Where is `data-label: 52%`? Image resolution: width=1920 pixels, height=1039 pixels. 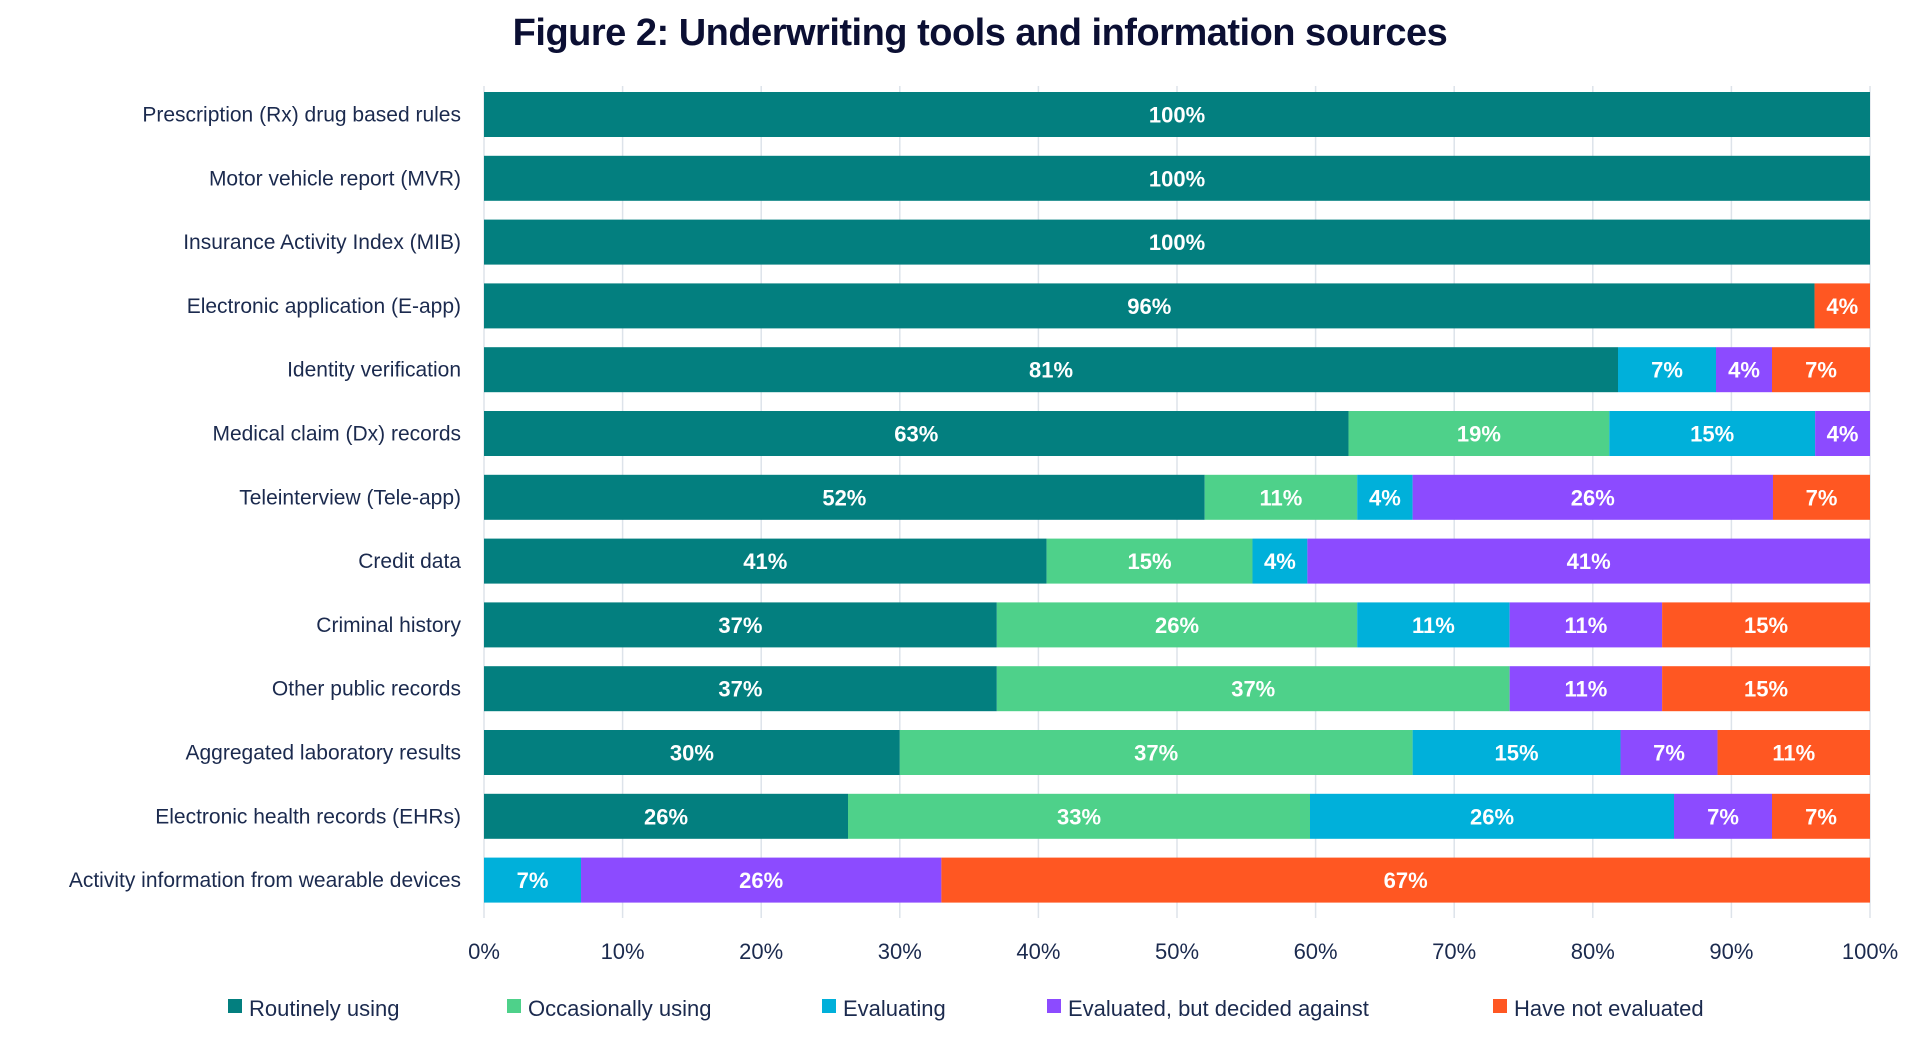 data-label: 52% is located at coordinates (844, 497).